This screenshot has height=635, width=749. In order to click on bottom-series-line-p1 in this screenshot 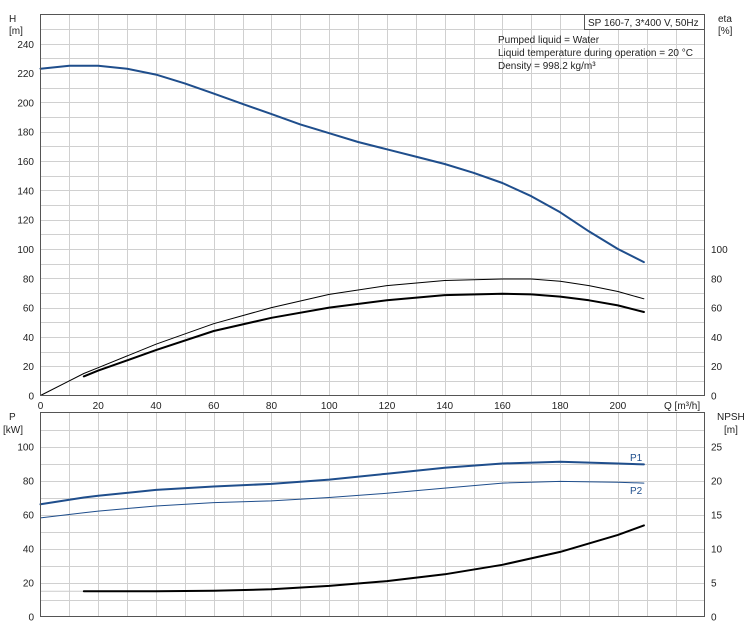, I will do `click(342, 483)`.